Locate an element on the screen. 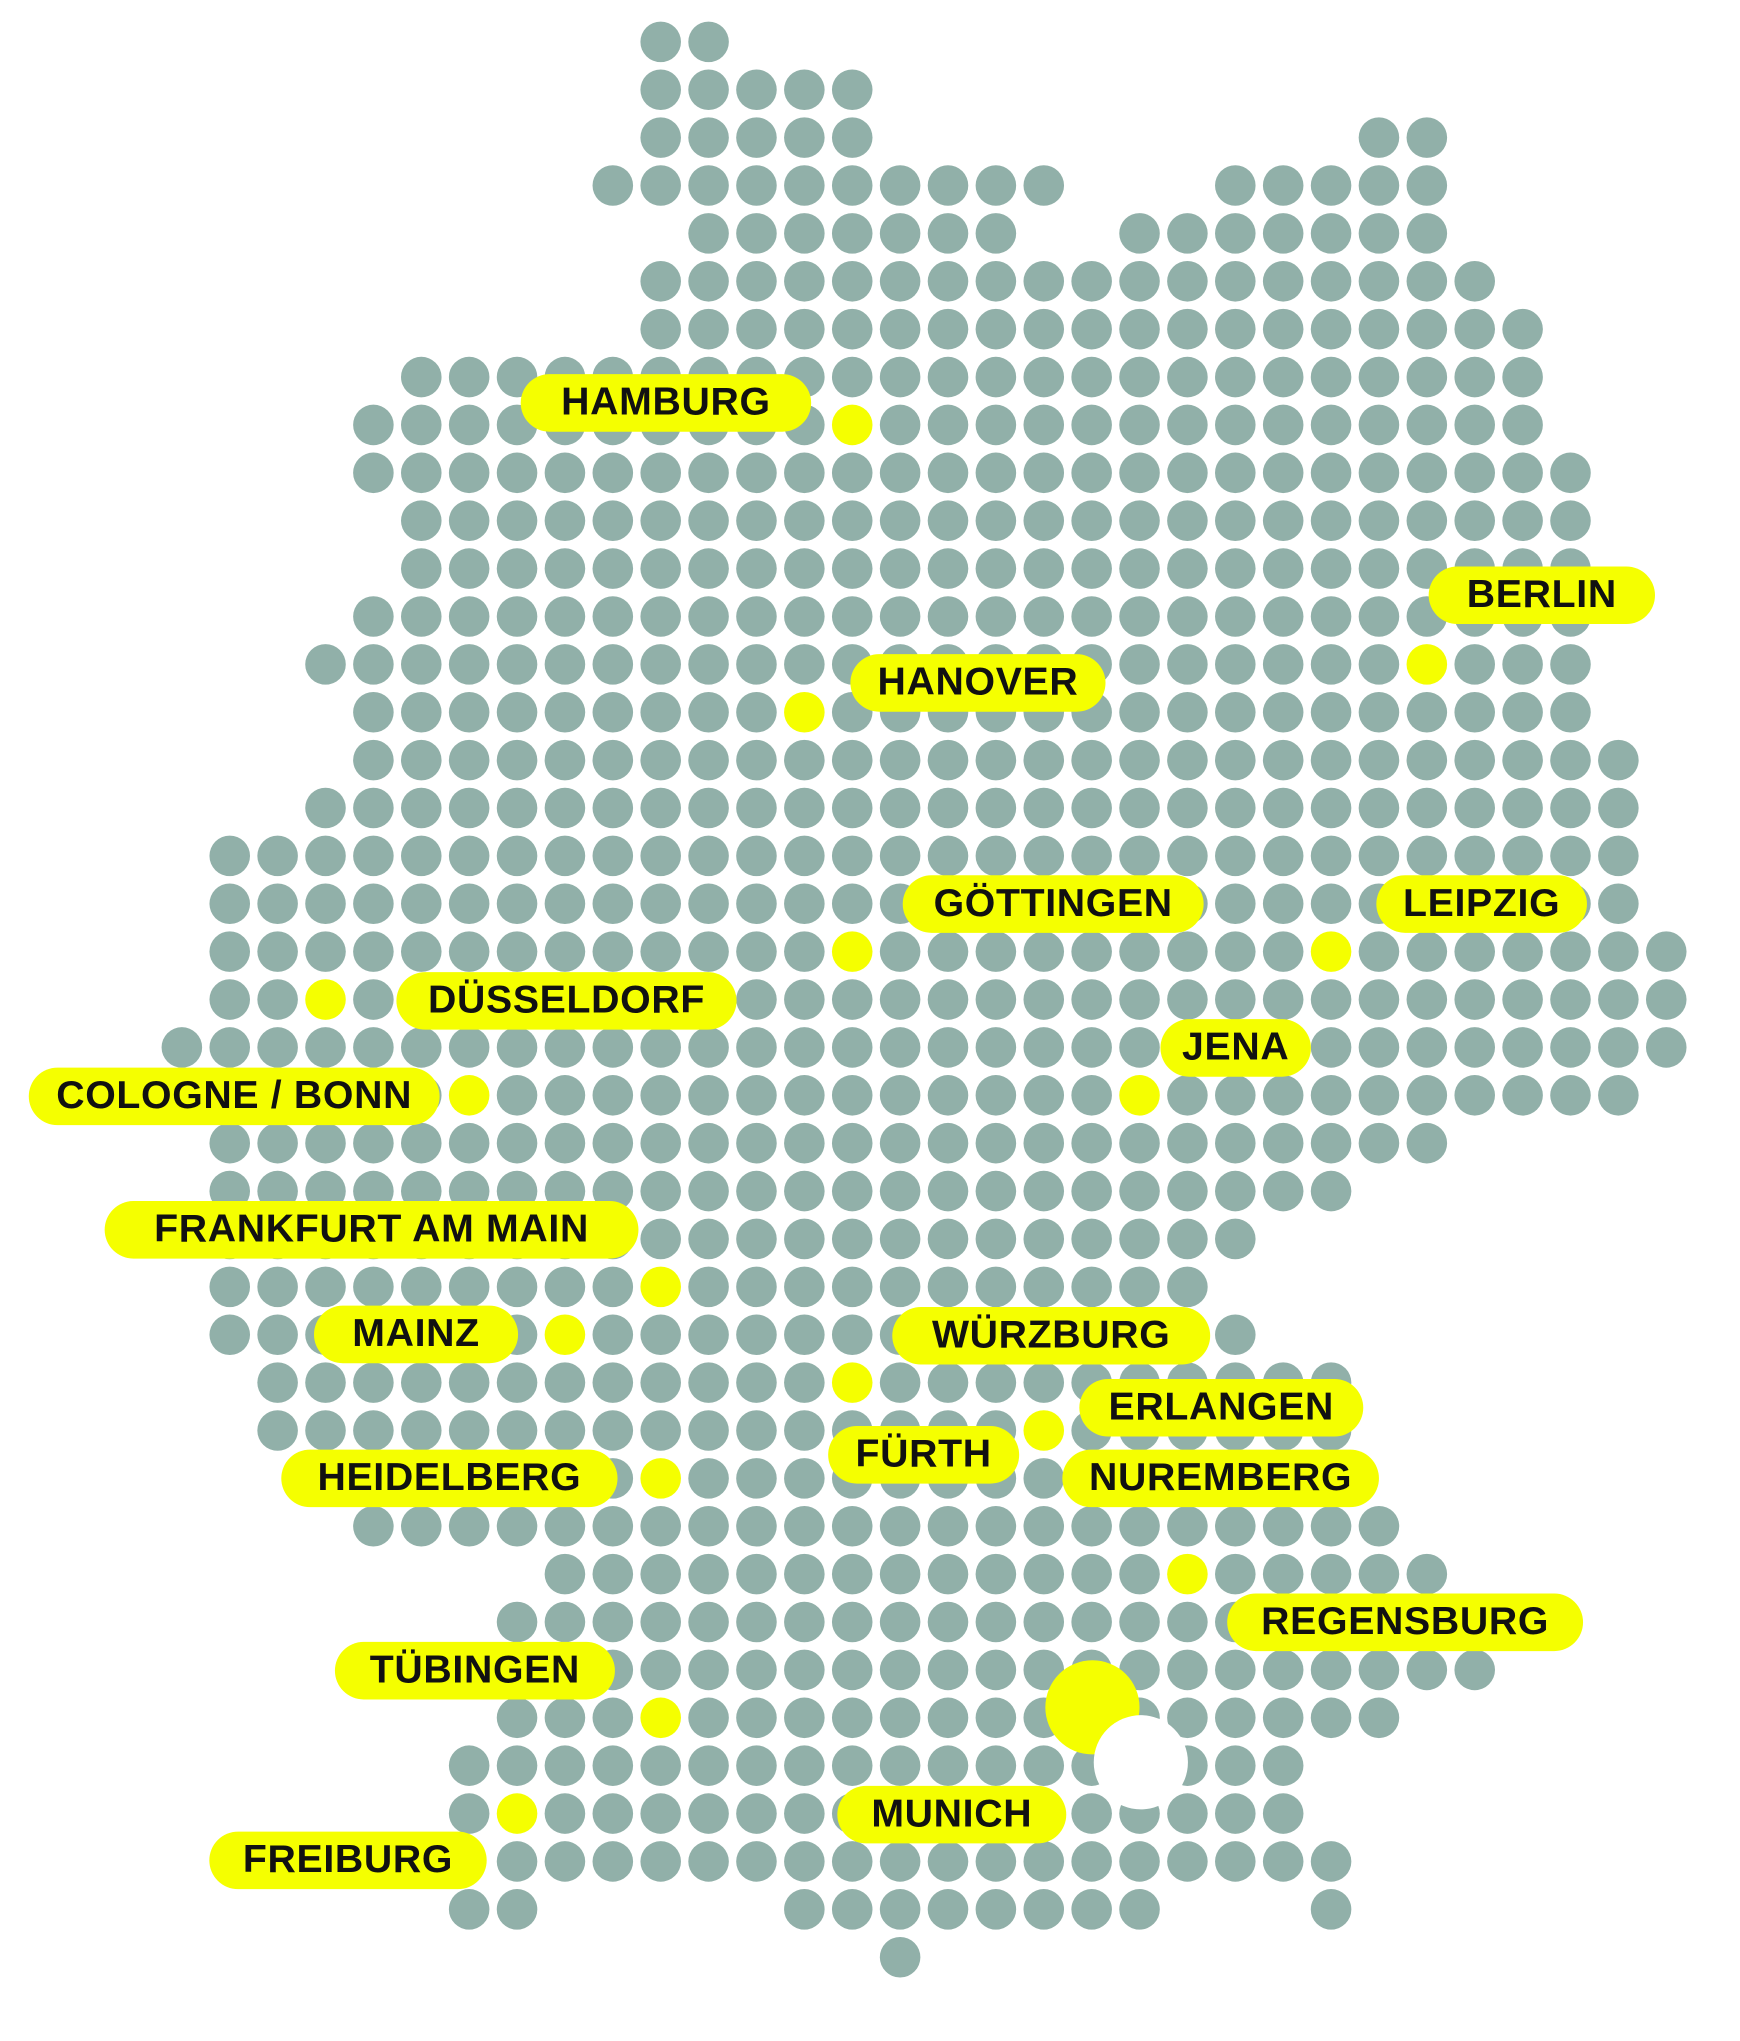 Image resolution: width=1740 pixels, height=2041 pixels. city-label-duesseldorf: DÜSSELDORF is located at coordinates (566, 1001).